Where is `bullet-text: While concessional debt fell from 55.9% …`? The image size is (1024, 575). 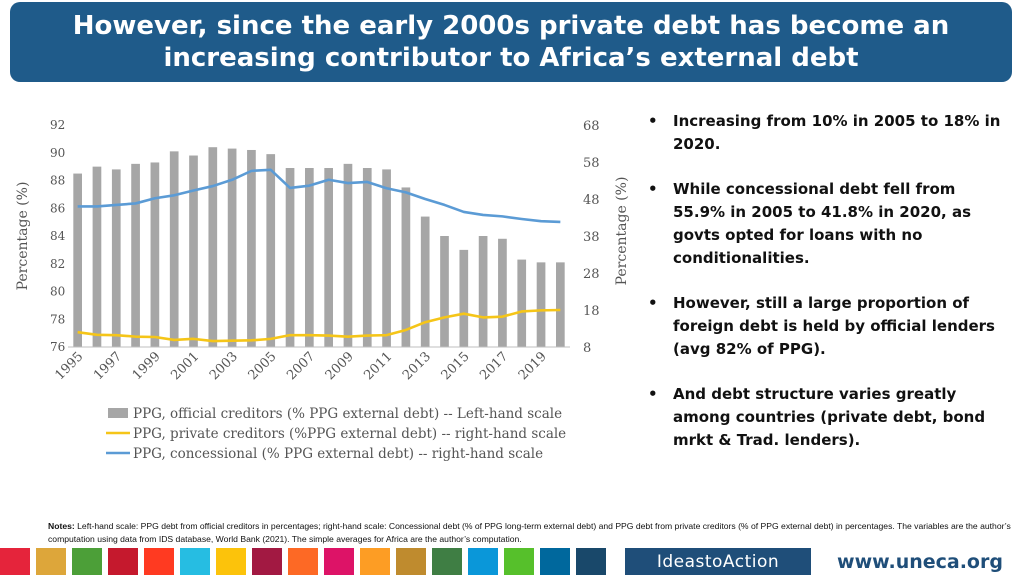 bullet-text: While concessional debt fell from 55.9% … is located at coordinates (822, 223).